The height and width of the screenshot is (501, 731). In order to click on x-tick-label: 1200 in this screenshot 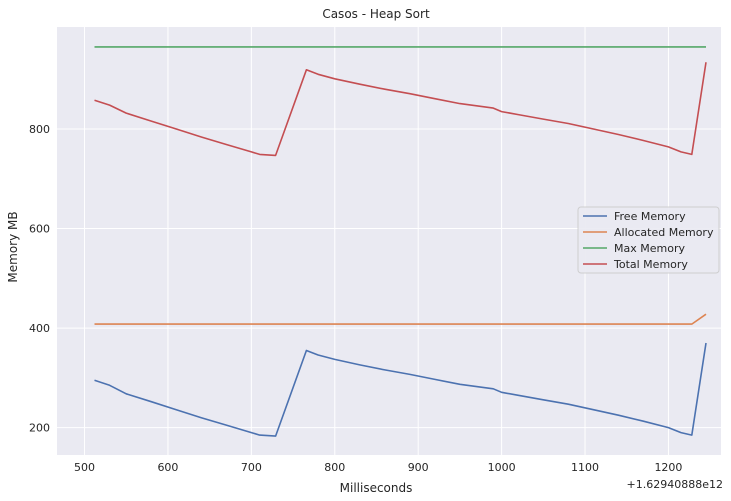, I will do `click(668, 467)`.